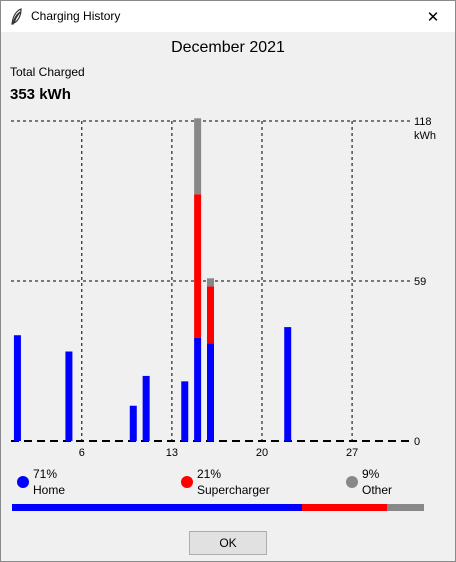 The image size is (456, 562). Describe the element at coordinates (417, 442) in the screenshot. I see `y-tick-label: 0` at that location.